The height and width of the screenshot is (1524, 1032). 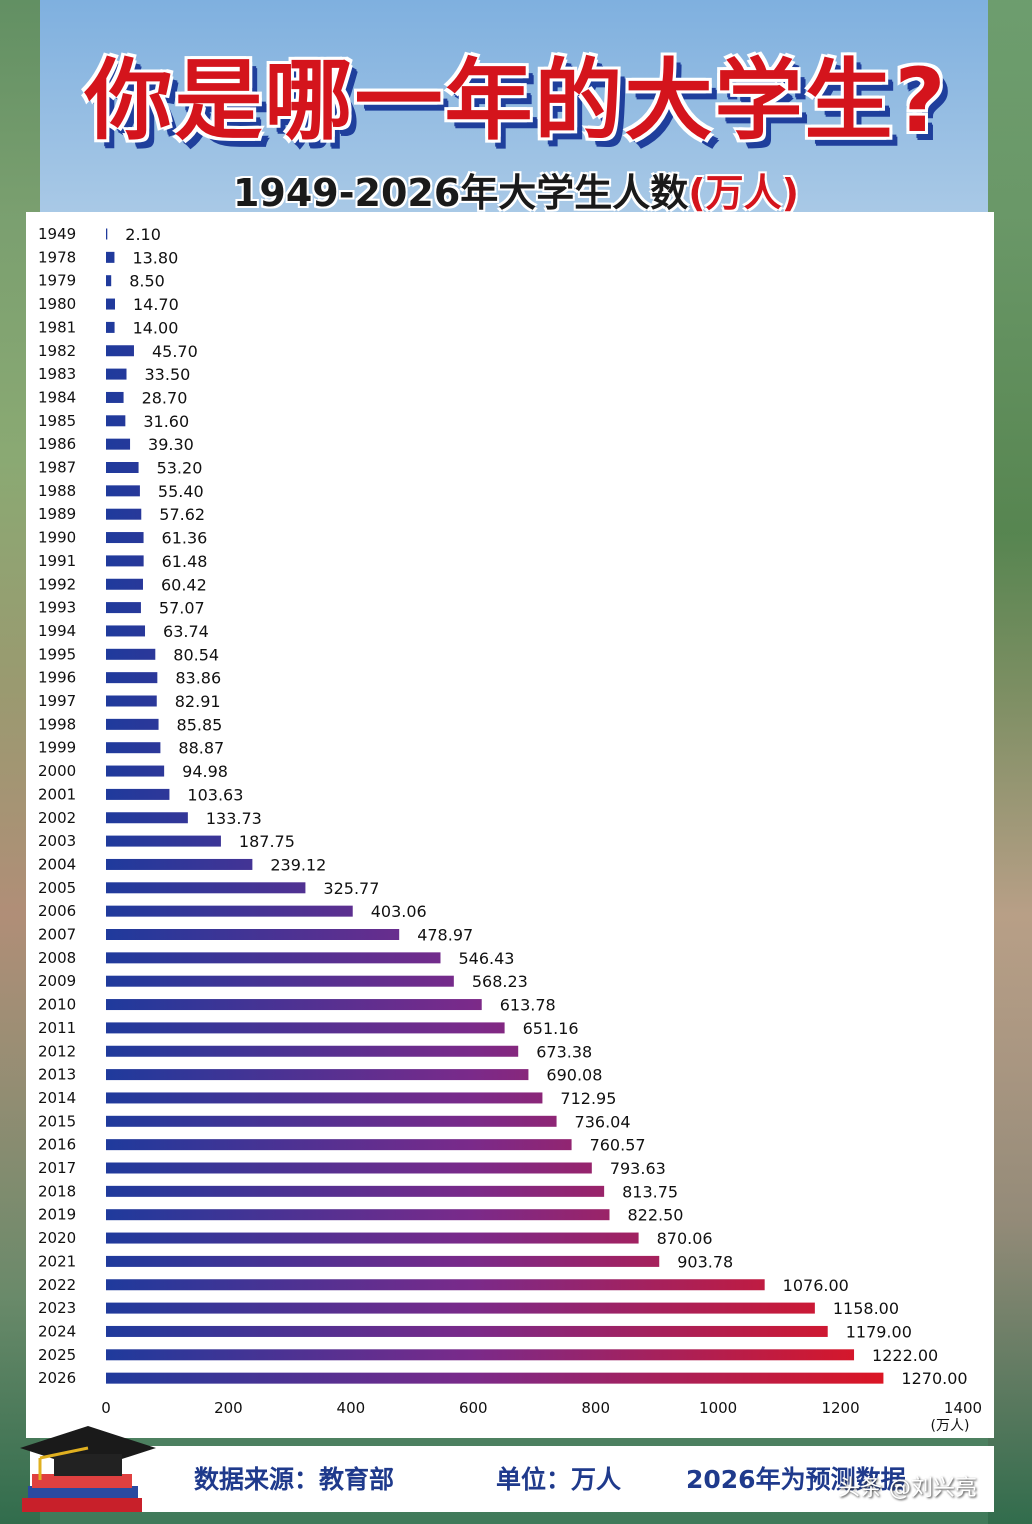 What do you see at coordinates (88, 1469) in the screenshot?
I see `graduation-cap-books-icon` at bounding box center [88, 1469].